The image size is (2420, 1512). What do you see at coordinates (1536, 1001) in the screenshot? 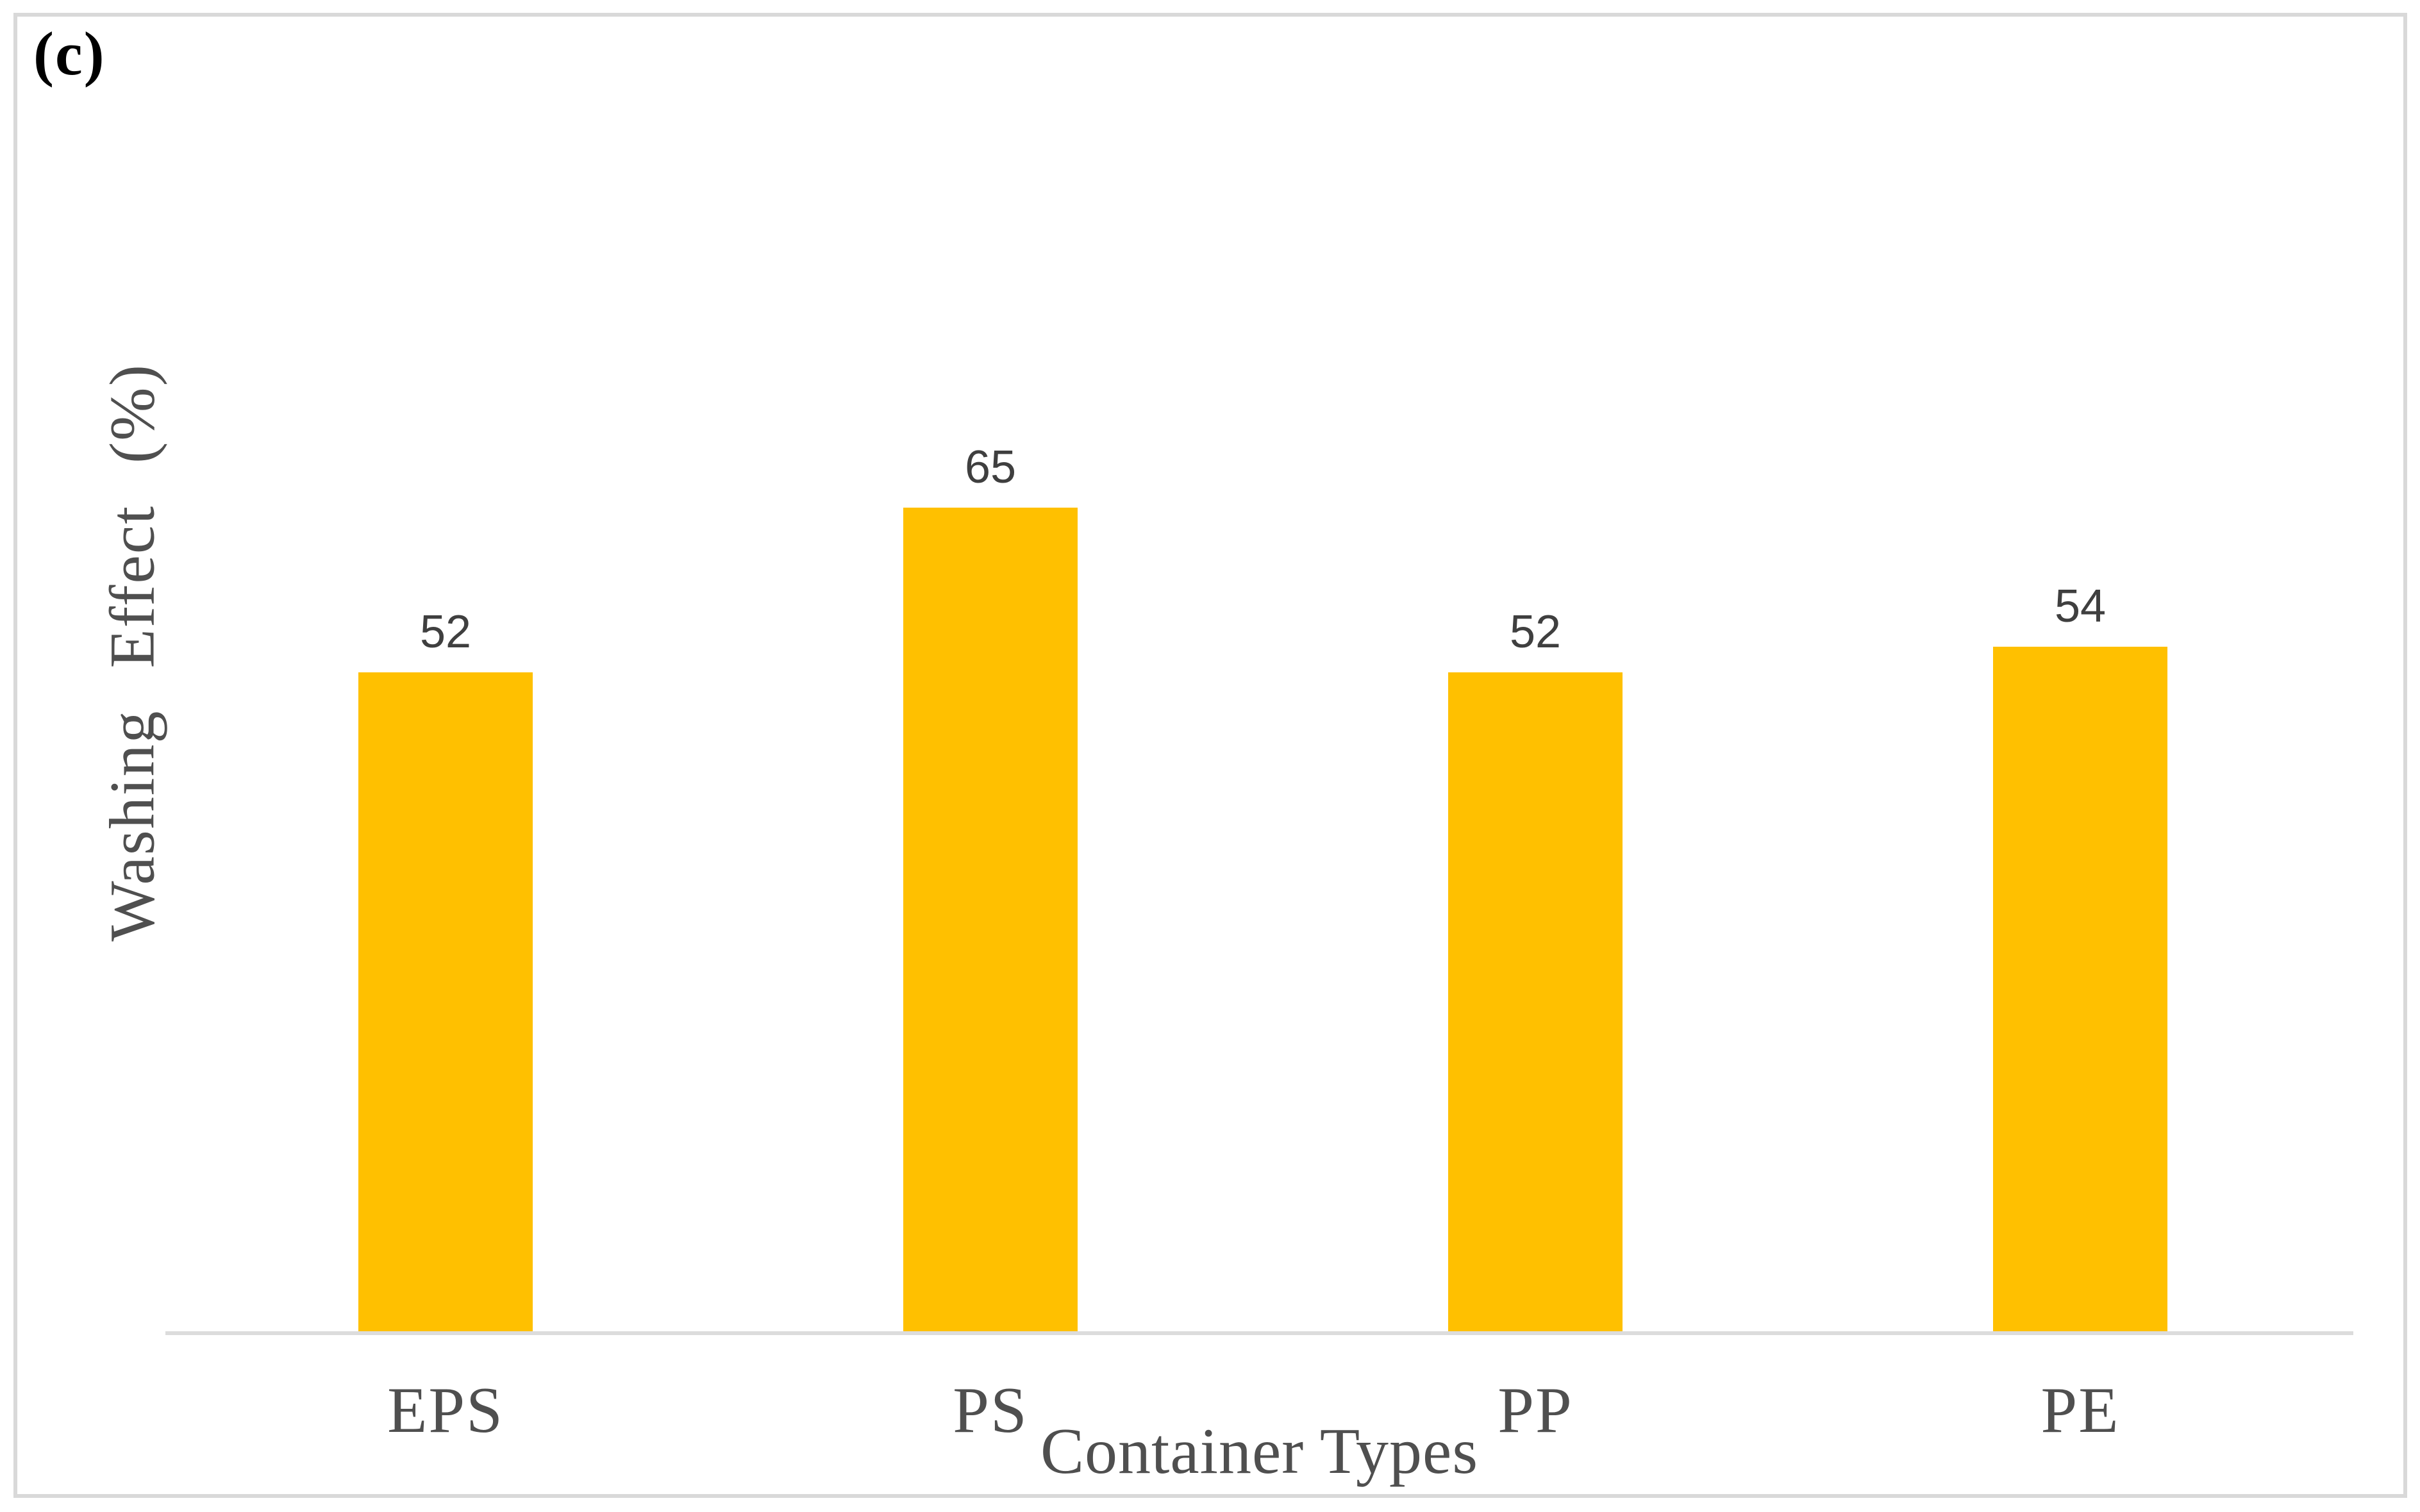
I see `bar-pp` at bounding box center [1536, 1001].